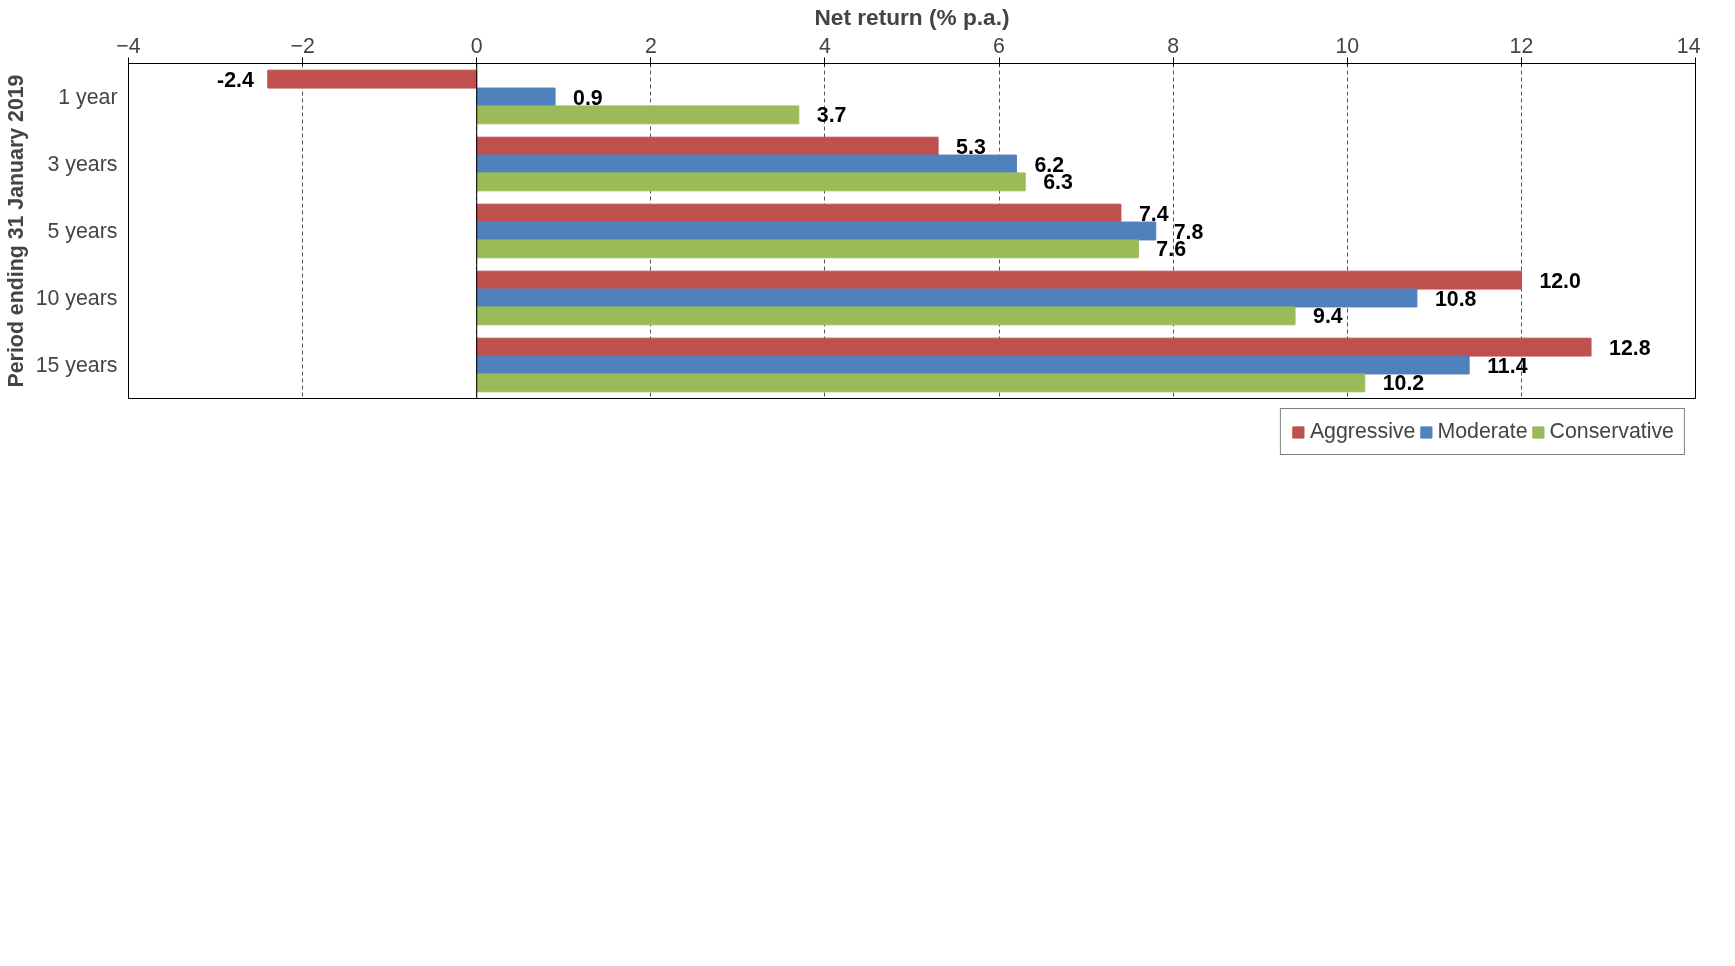 The width and height of the screenshot is (1735, 966). I want to click on x-tick-label: 0, so click(476, 45).